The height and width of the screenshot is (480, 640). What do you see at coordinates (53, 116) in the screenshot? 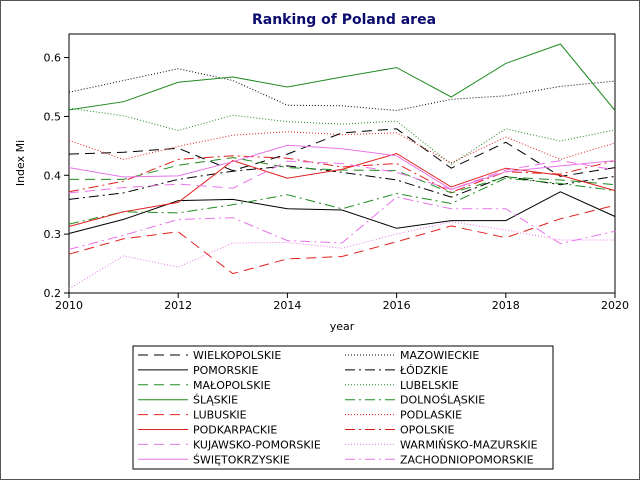
I see `y-tick-label: 0.5` at bounding box center [53, 116].